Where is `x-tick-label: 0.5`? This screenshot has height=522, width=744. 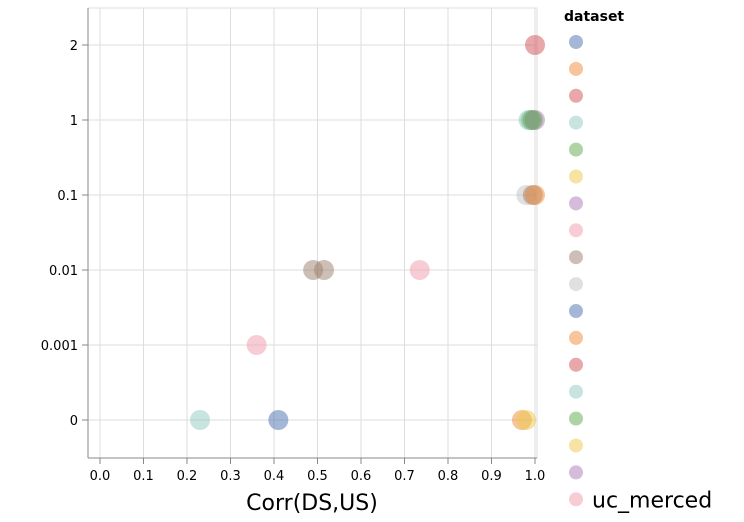
x-tick-label: 0.5 is located at coordinates (317, 476).